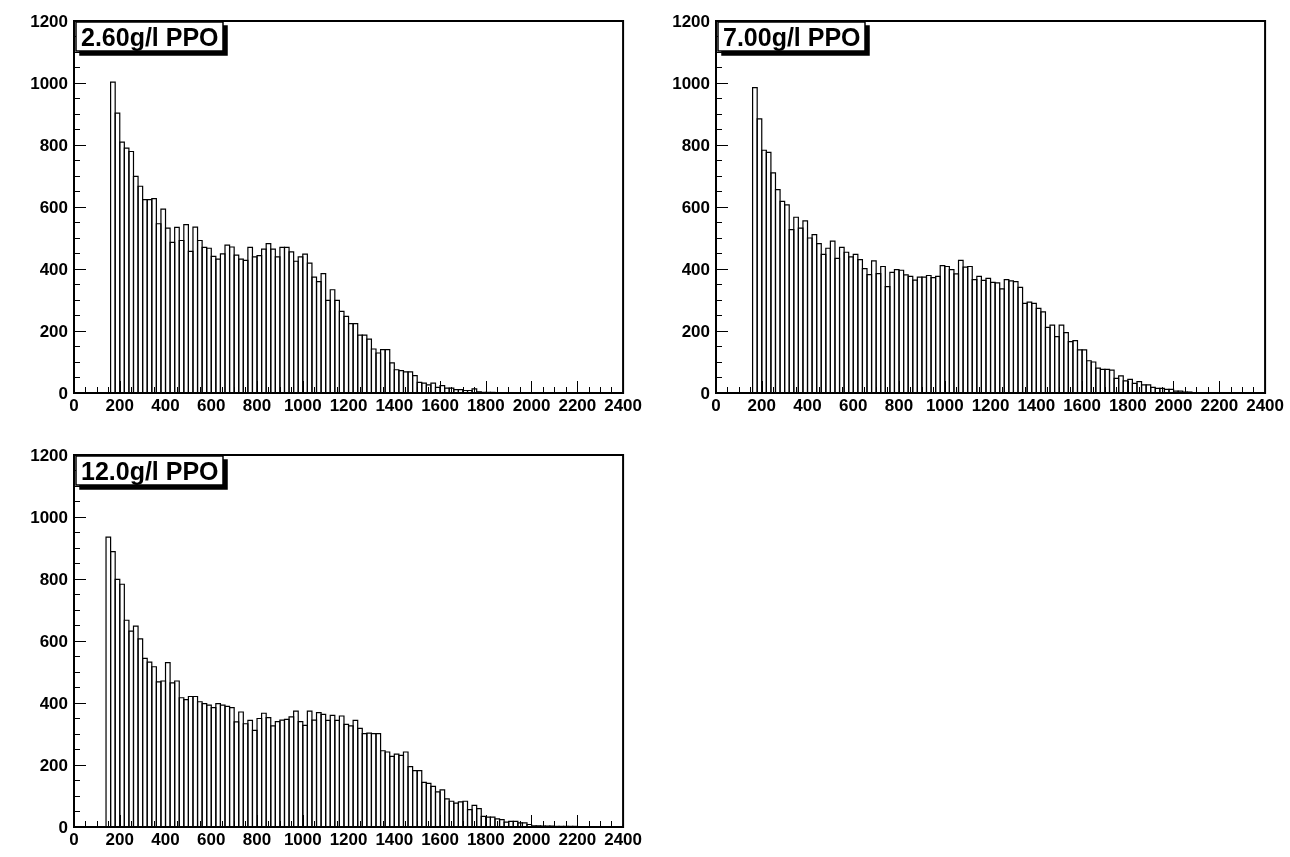 The width and height of the screenshot is (1290, 857). What do you see at coordinates (150, 36) in the screenshot?
I see `chart-title: 2.60g/l PPO` at bounding box center [150, 36].